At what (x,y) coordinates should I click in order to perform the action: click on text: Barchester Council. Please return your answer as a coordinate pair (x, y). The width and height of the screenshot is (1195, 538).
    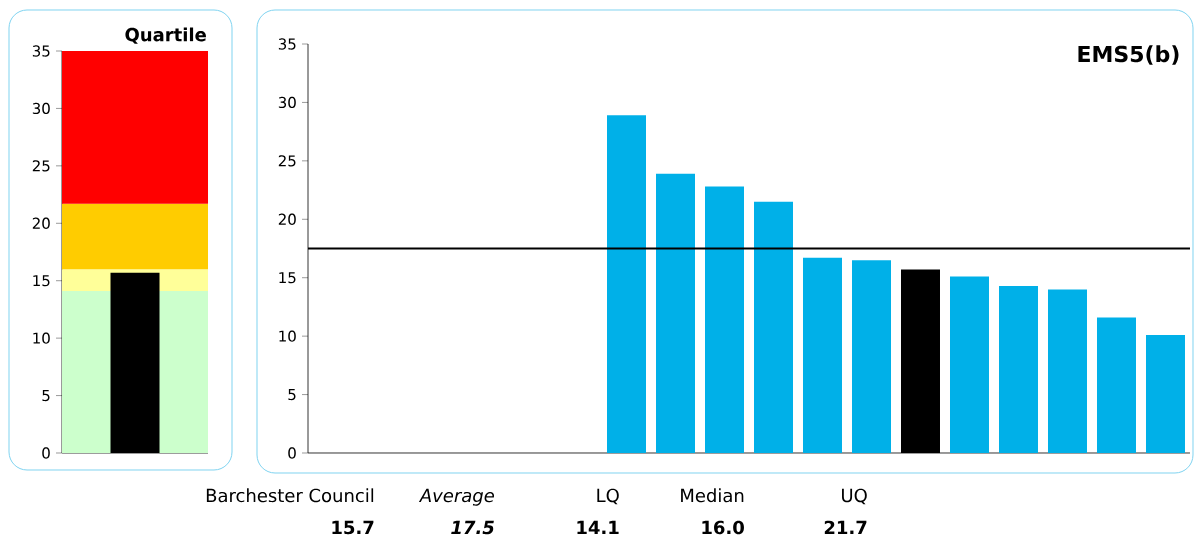
    Looking at the image, I should click on (290, 495).